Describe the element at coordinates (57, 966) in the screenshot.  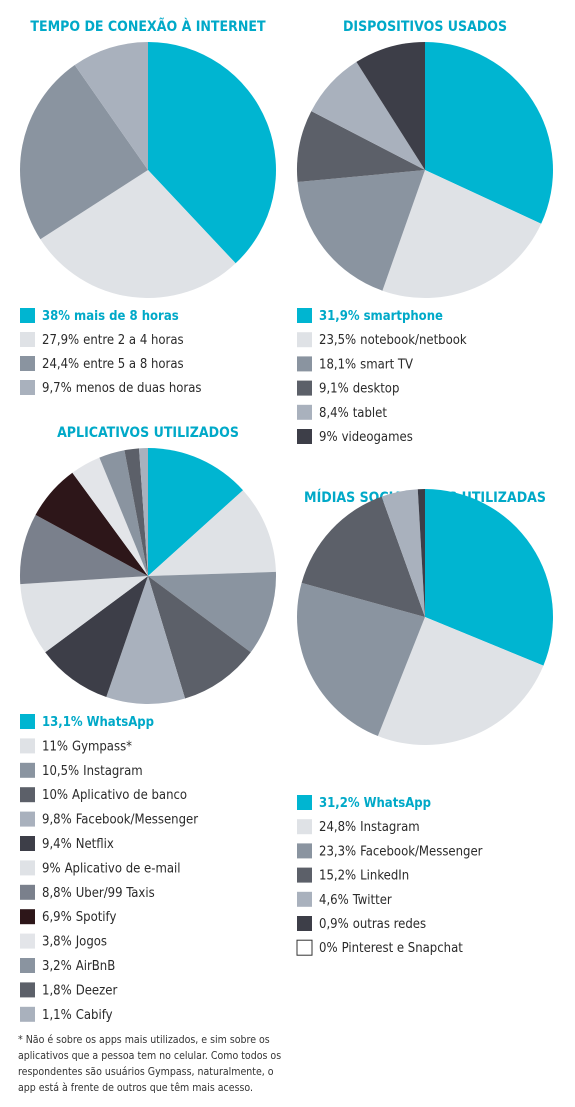
I see `legend-value: 3,2%` at that location.